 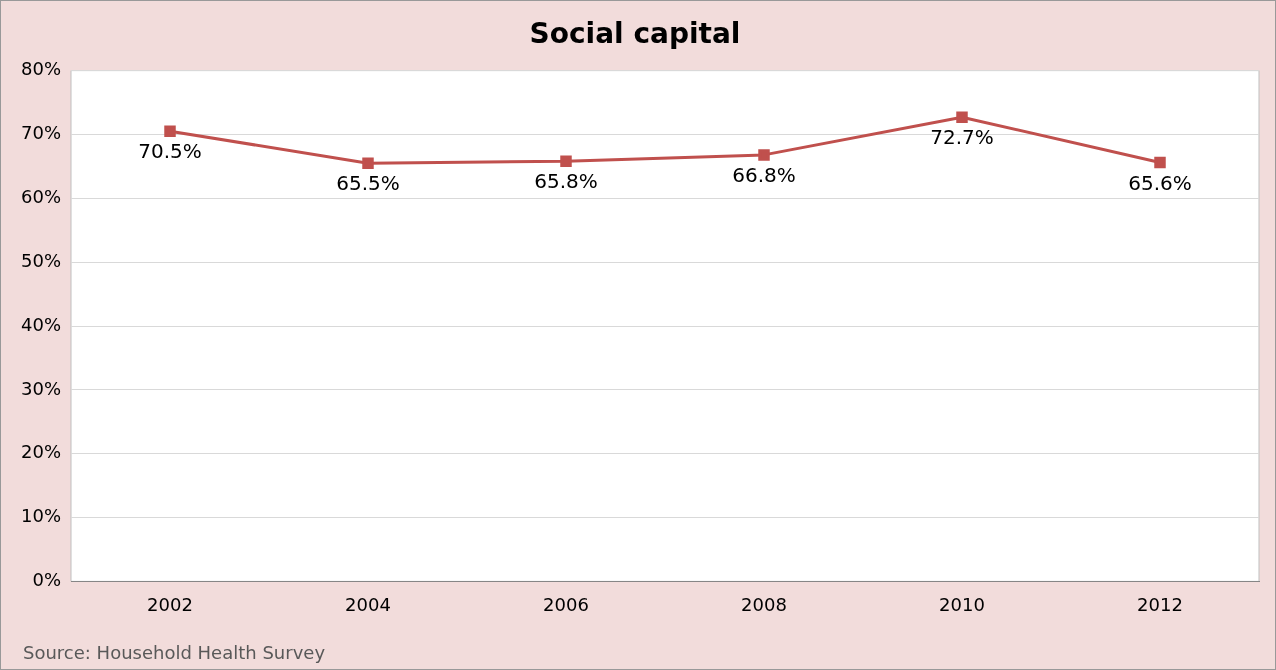 What do you see at coordinates (764, 175) in the screenshot?
I see `data-label: 66.8%` at bounding box center [764, 175].